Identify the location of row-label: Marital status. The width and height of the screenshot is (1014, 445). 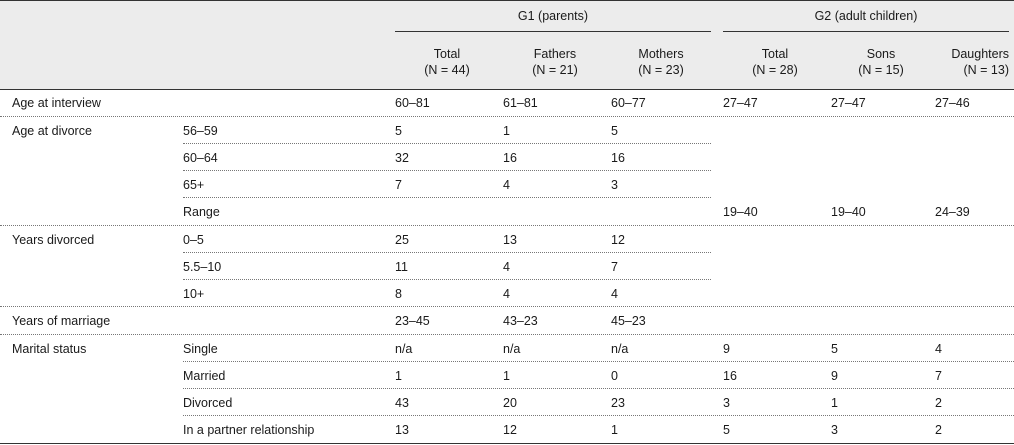
(49, 349).